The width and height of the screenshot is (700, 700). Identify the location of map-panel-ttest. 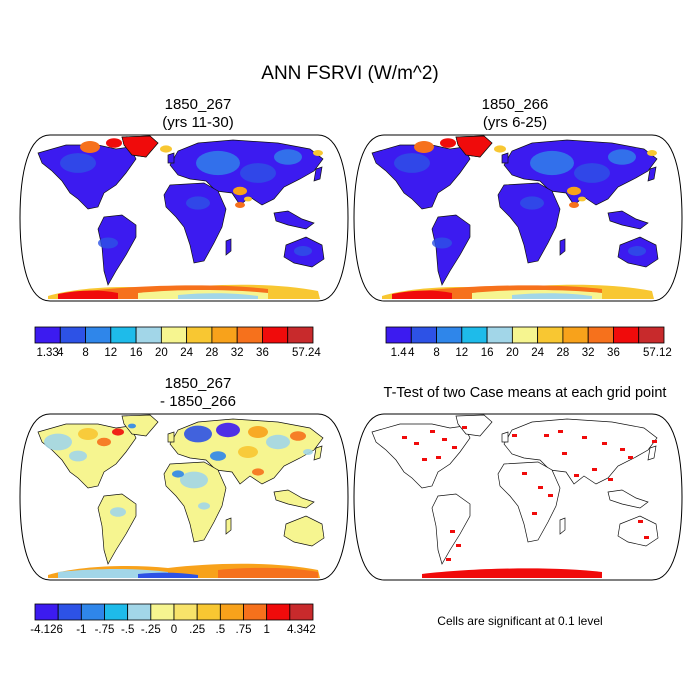
(518, 497).